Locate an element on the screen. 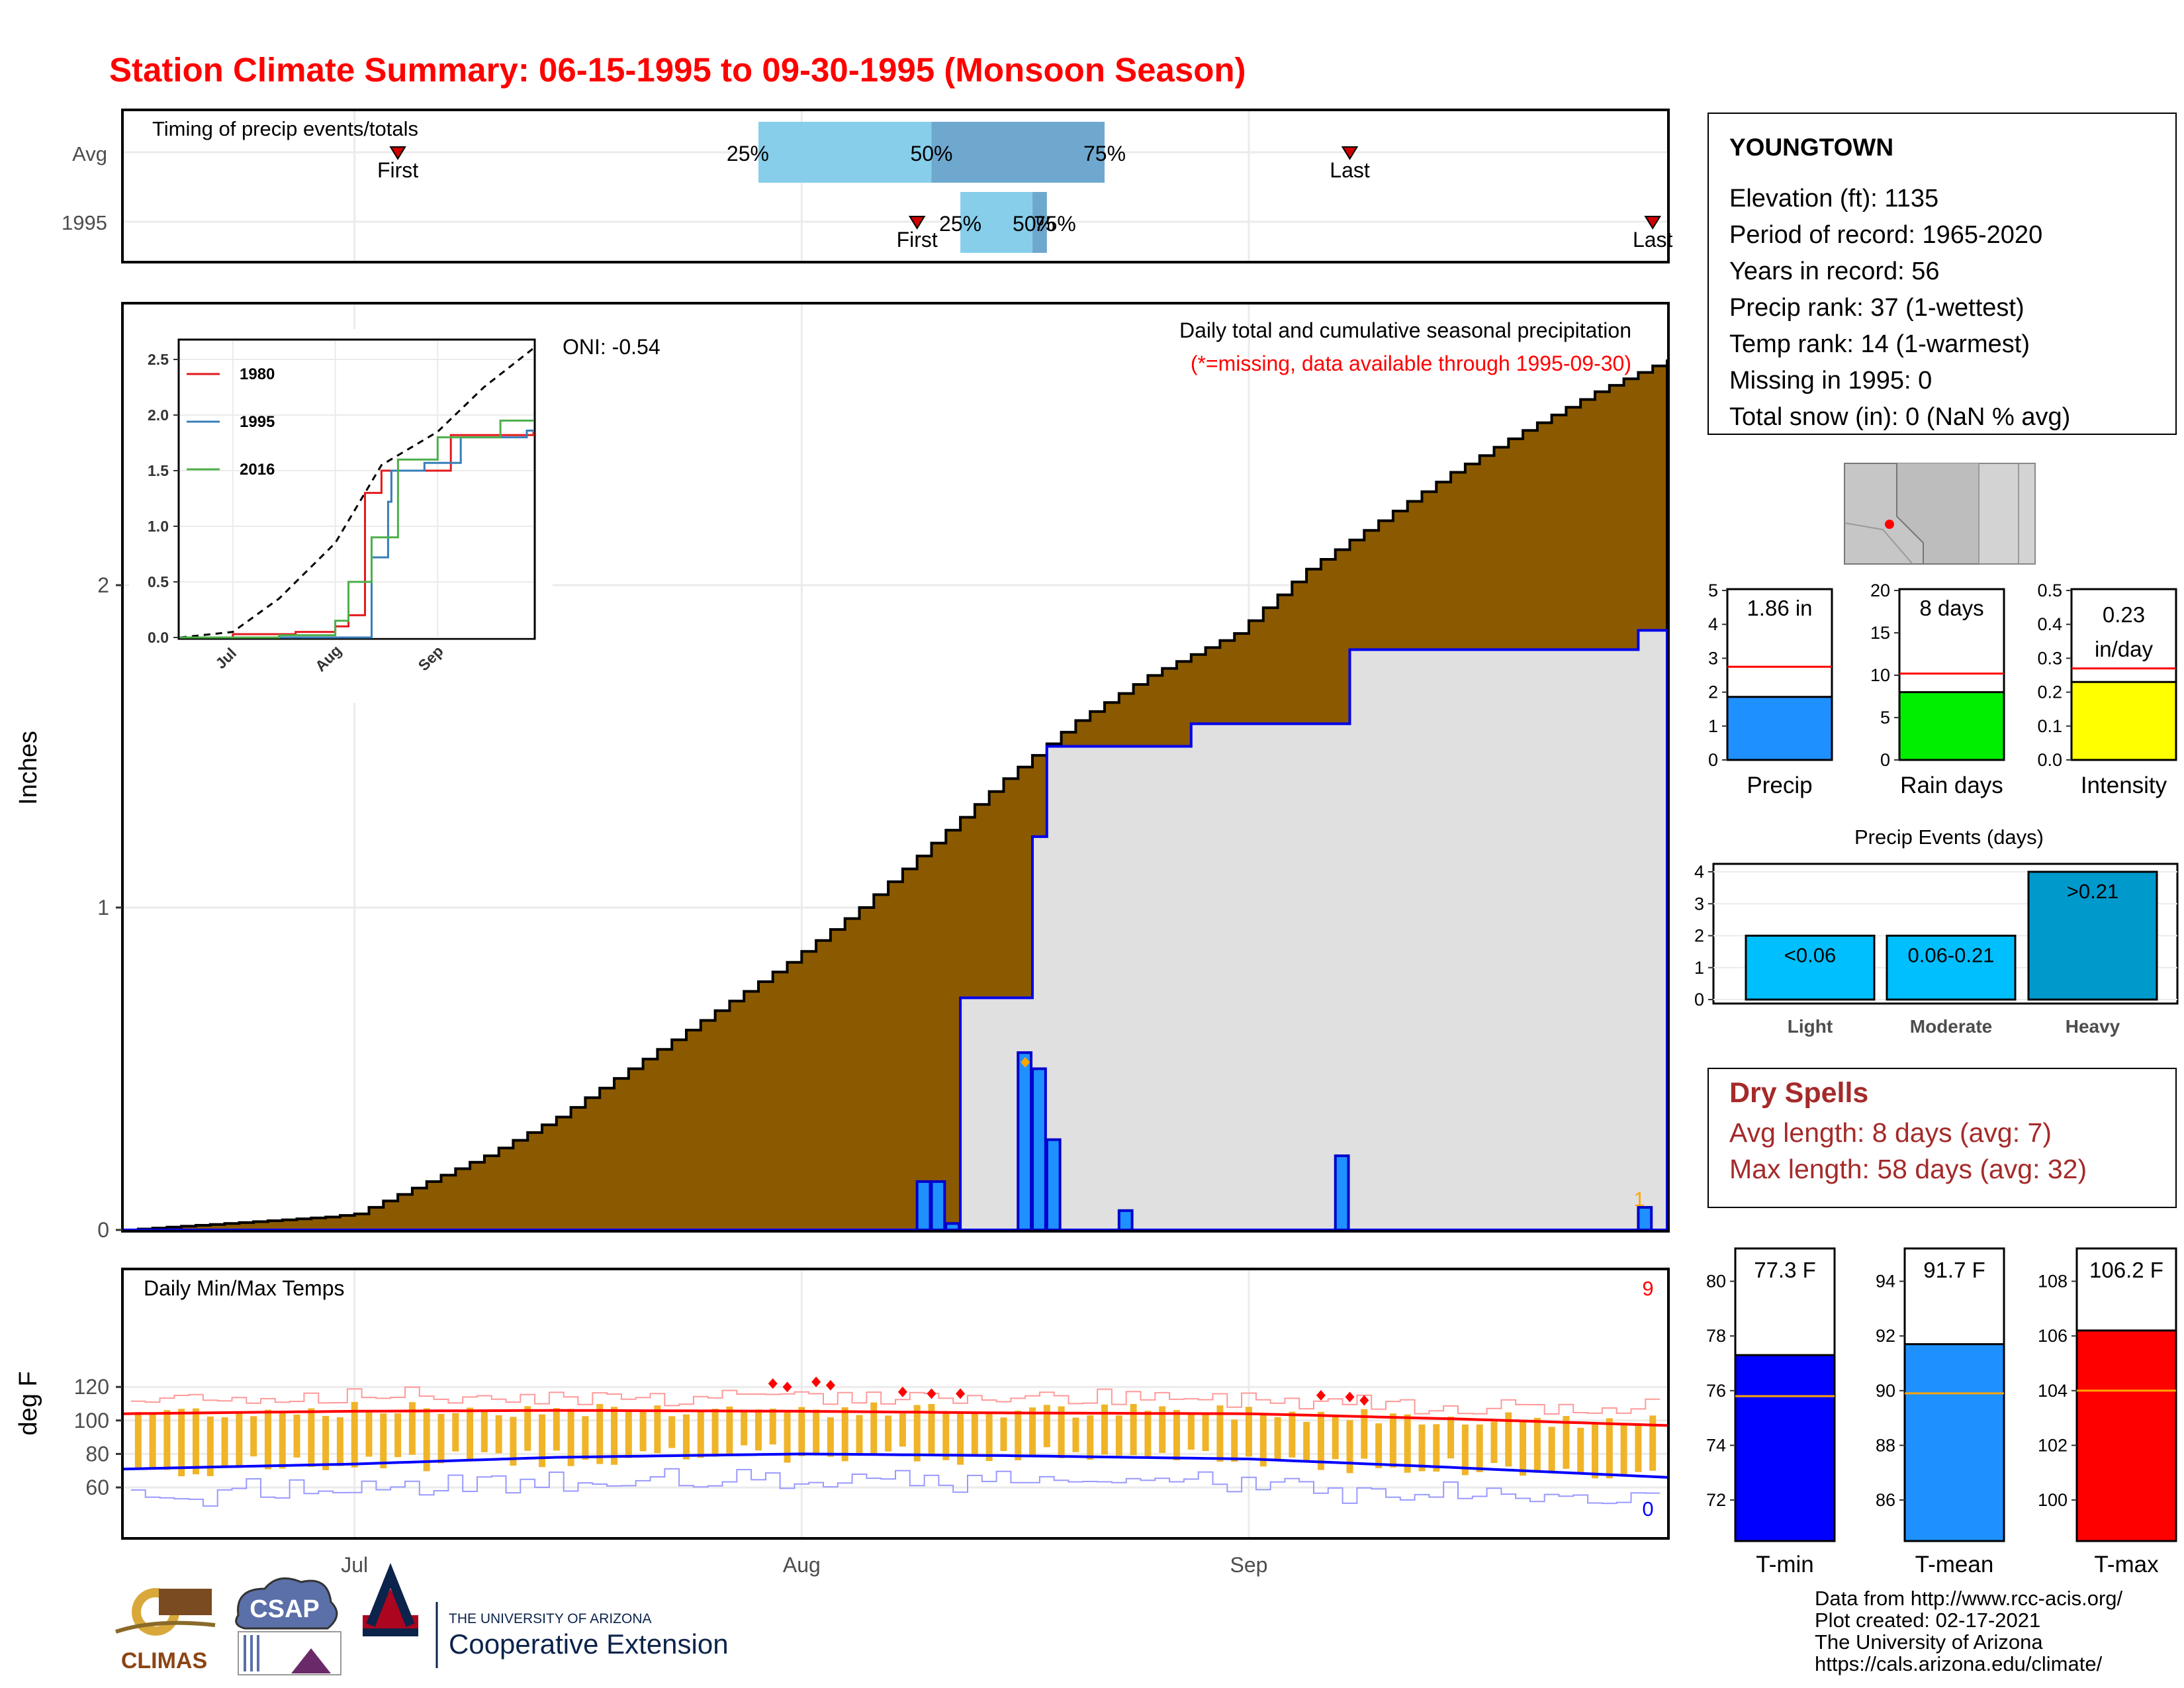 This screenshot has width=2184, height=1688. mini-bar-tick-label: 10 is located at coordinates (1880, 675).